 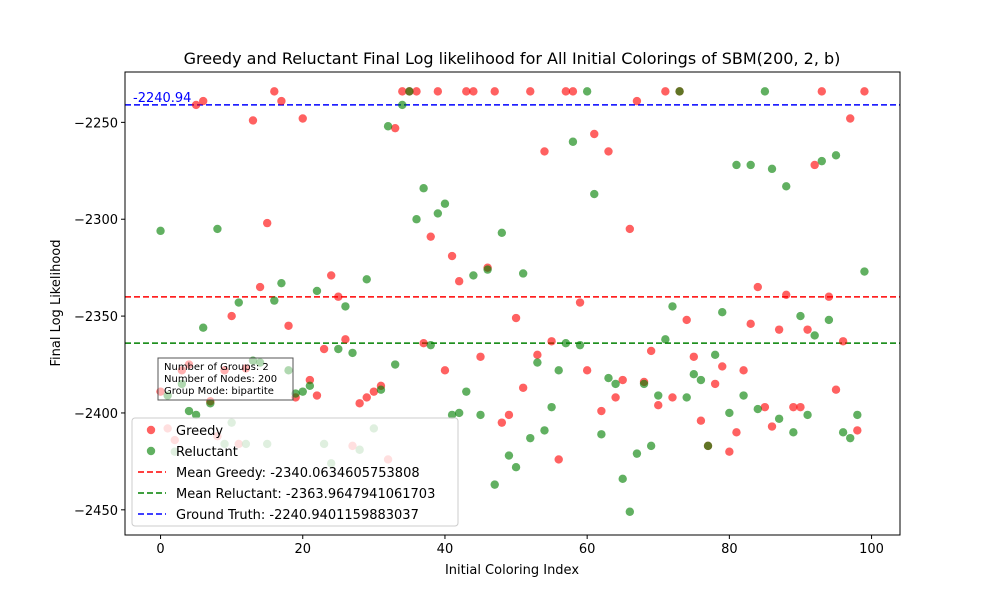 What do you see at coordinates (207, 452) in the screenshot?
I see `legend-label-reluctant: Reluctant` at bounding box center [207, 452].